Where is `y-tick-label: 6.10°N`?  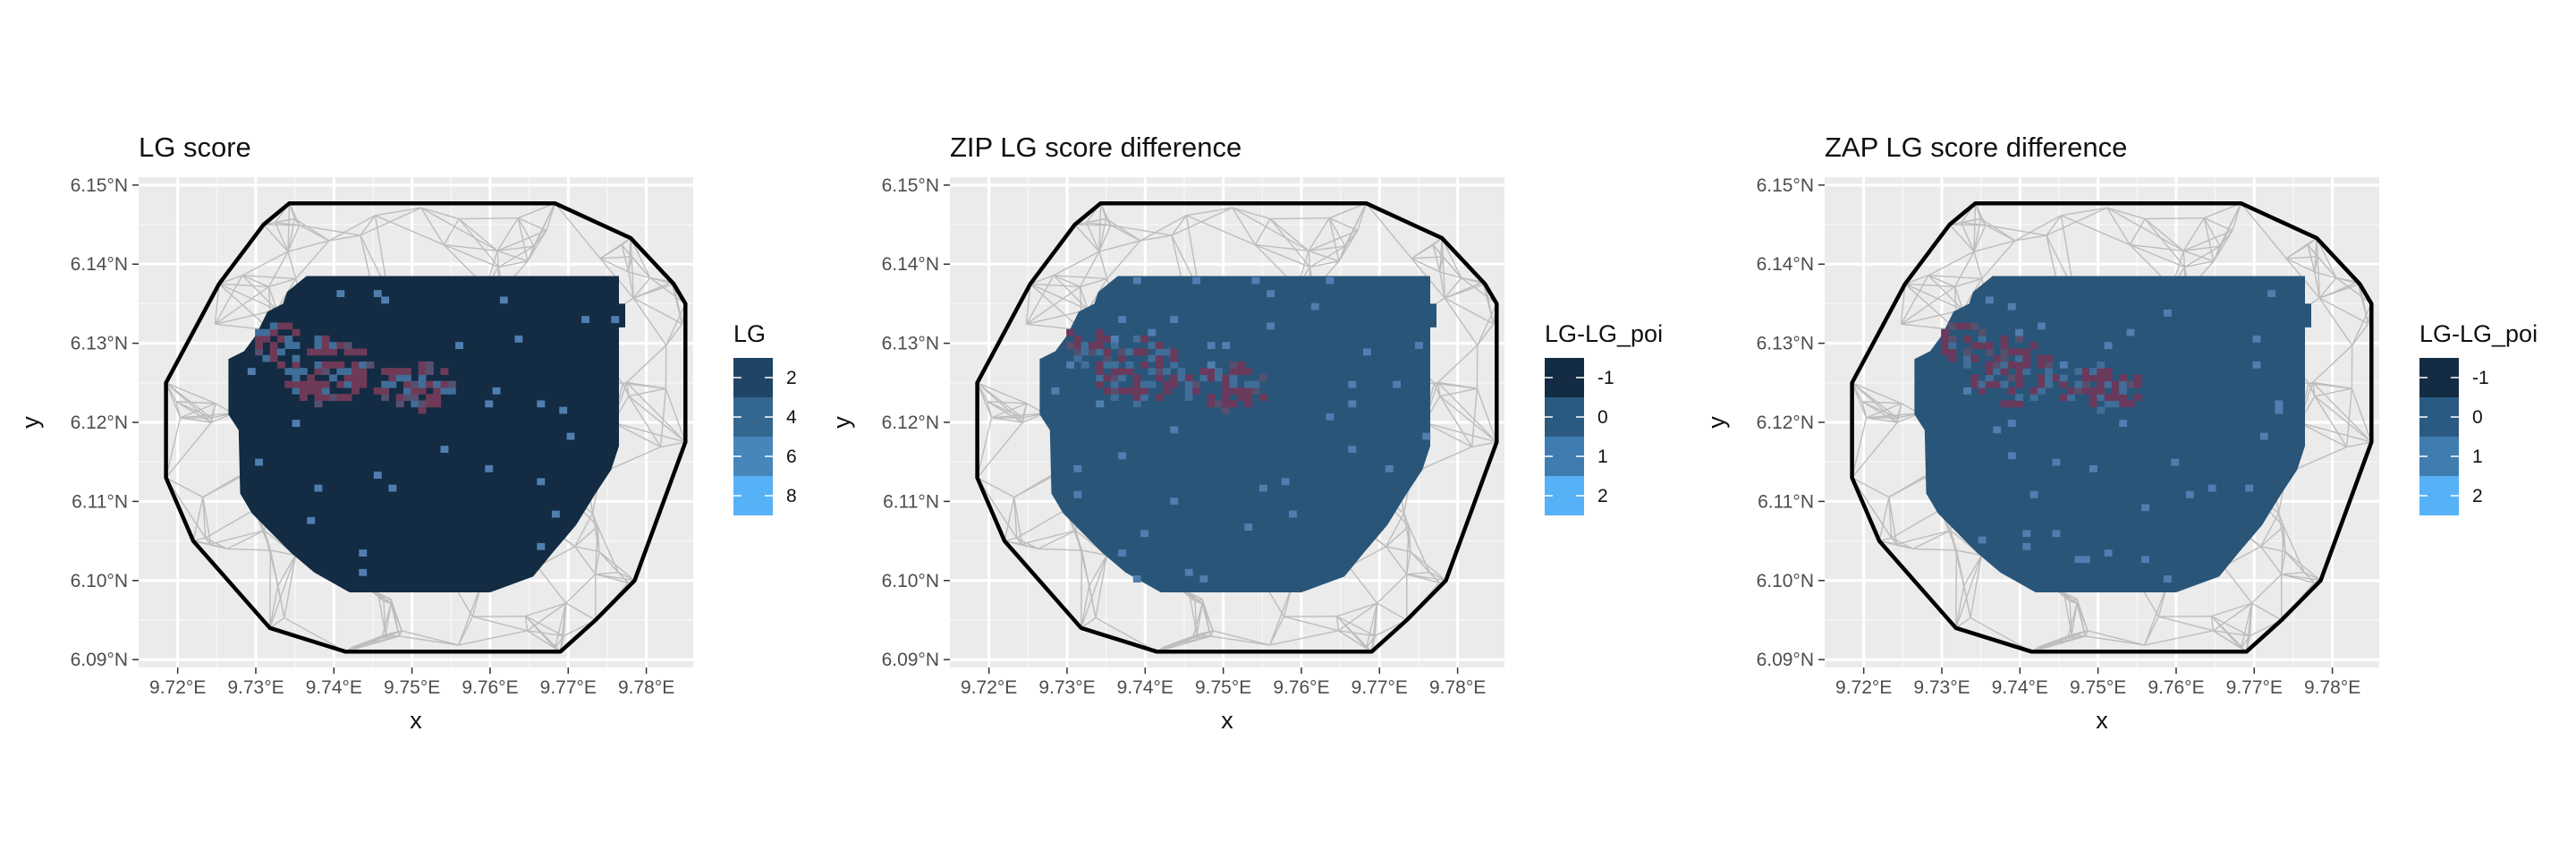
y-tick-label: 6.10°N is located at coordinates (910, 581).